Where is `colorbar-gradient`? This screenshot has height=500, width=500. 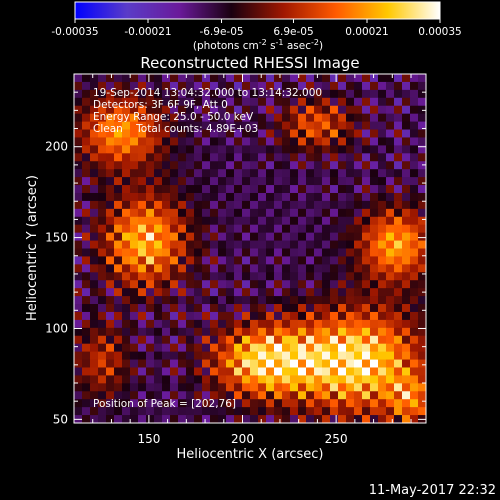
colorbar-gradient is located at coordinates (257, 10).